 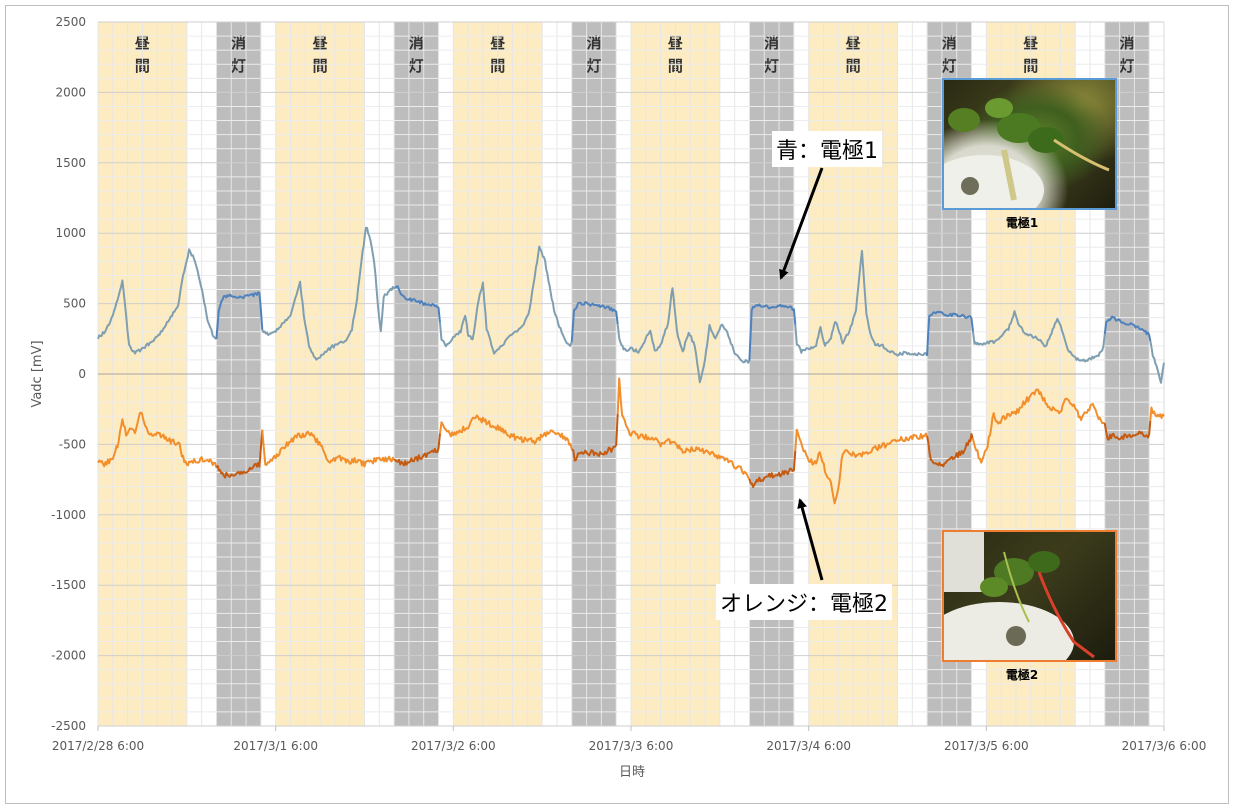 What do you see at coordinates (808, 746) in the screenshot?
I see `x-tick-label-4: 2017/3/4 6:00` at bounding box center [808, 746].